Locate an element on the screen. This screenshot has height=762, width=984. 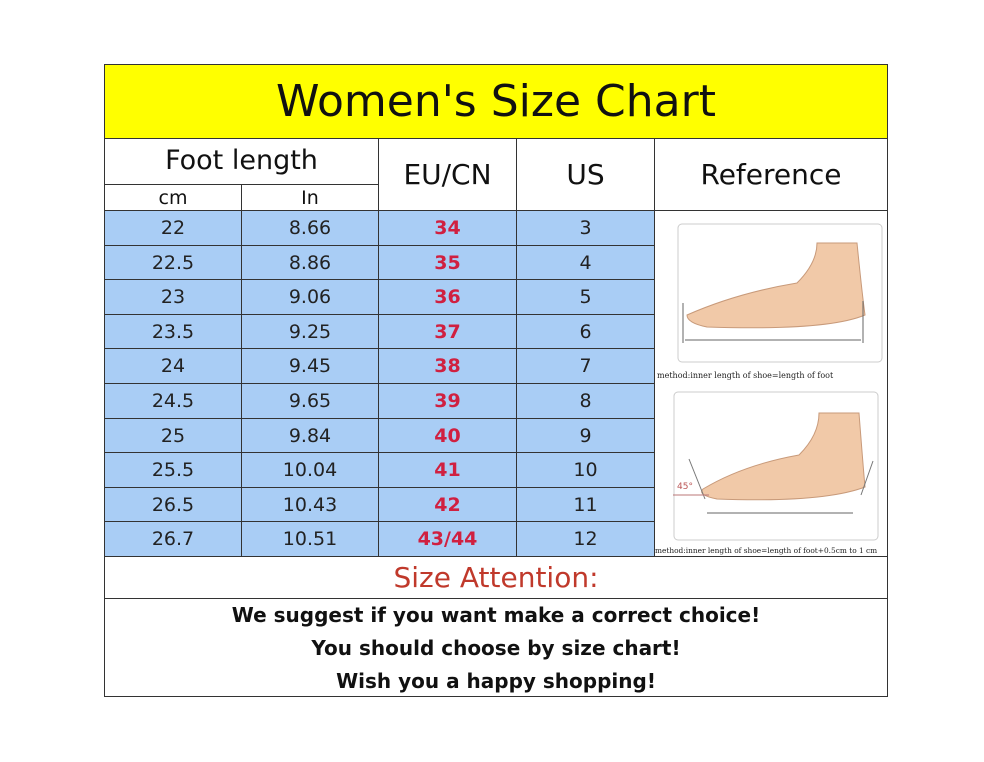
cell-us: 12 is located at coordinates (586, 539).